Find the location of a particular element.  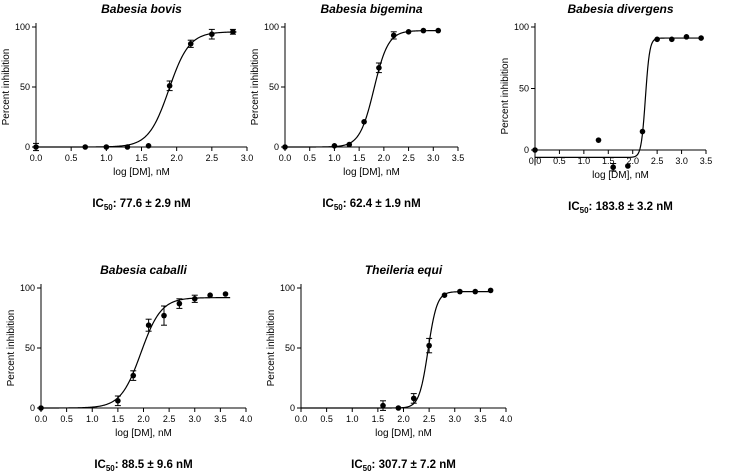

ic50-value: : 307.7 ± 7.2 nM is located at coordinates (414, 465).